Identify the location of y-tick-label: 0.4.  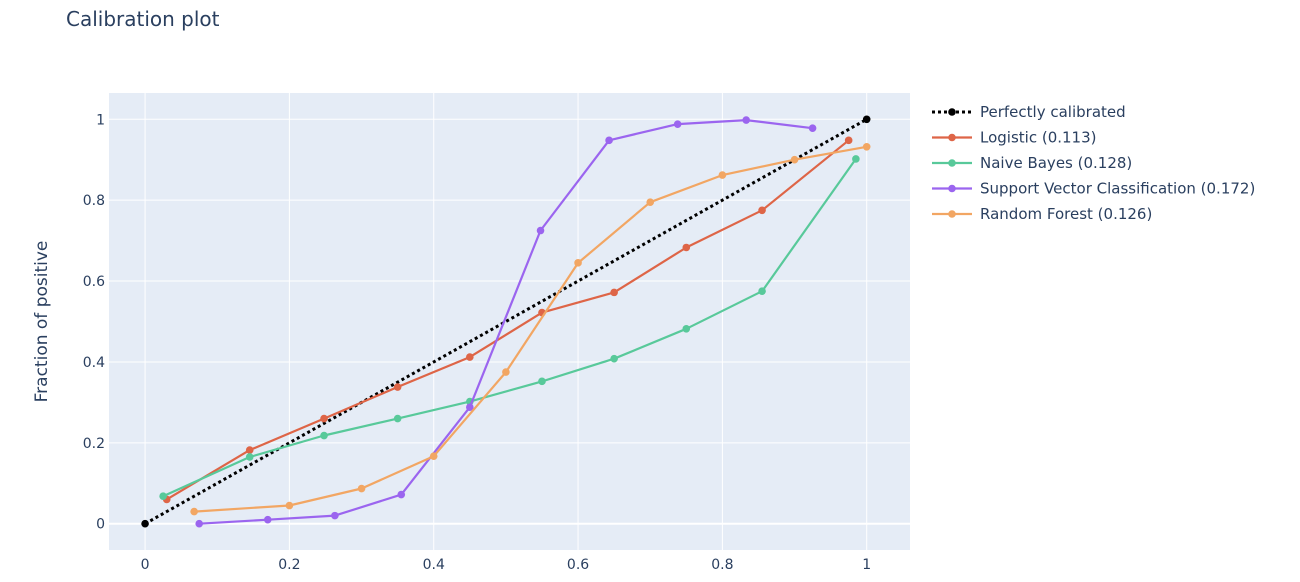
(94, 363).